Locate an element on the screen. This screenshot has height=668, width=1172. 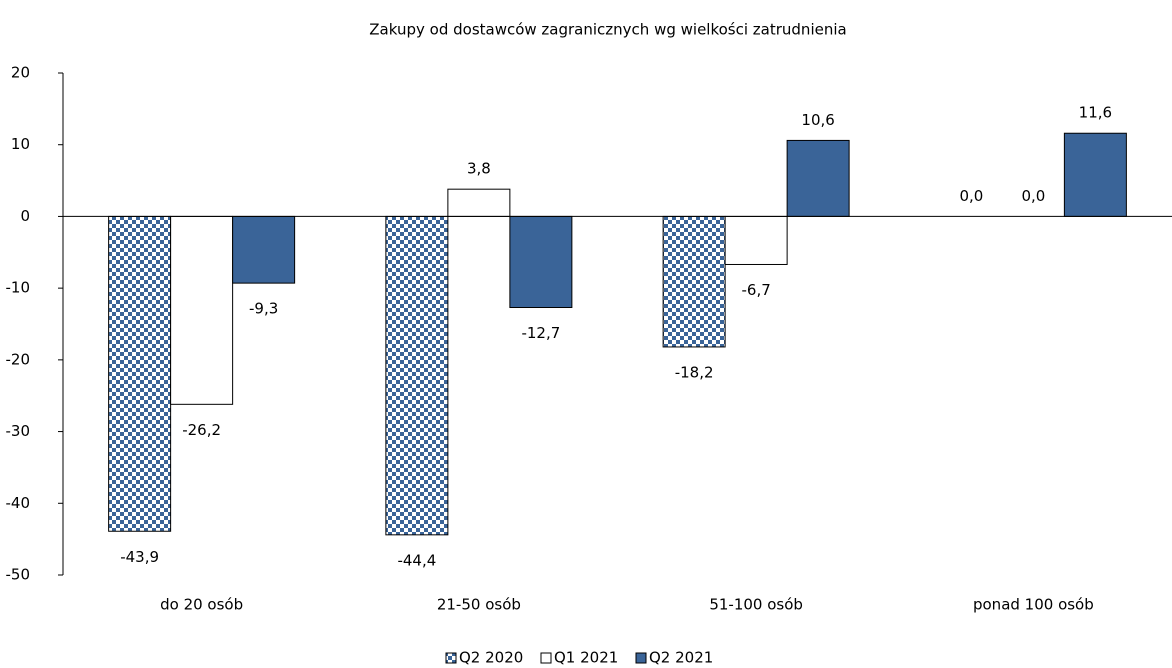
legend-label: Q2 2020 is located at coordinates (491, 658).